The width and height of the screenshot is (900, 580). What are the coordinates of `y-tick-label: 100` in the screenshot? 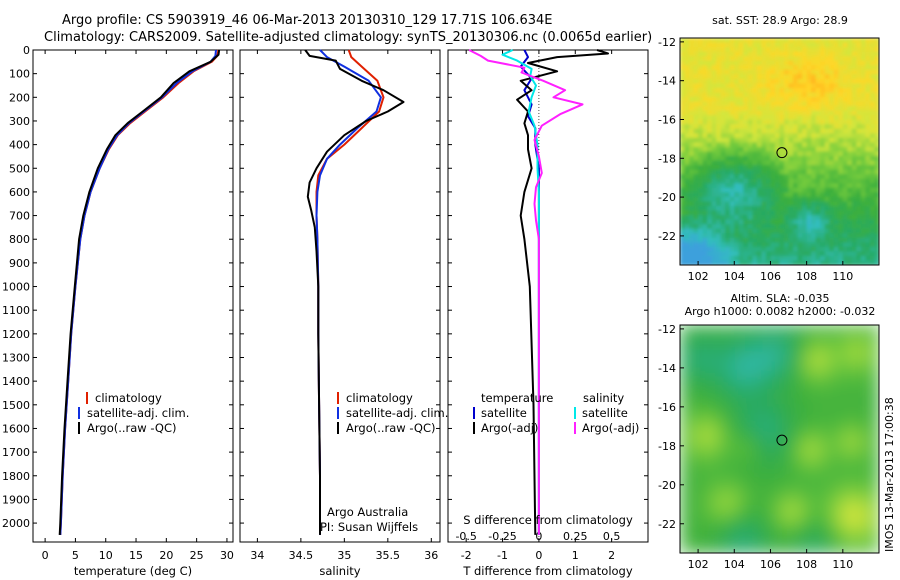 It's located at (19, 74).